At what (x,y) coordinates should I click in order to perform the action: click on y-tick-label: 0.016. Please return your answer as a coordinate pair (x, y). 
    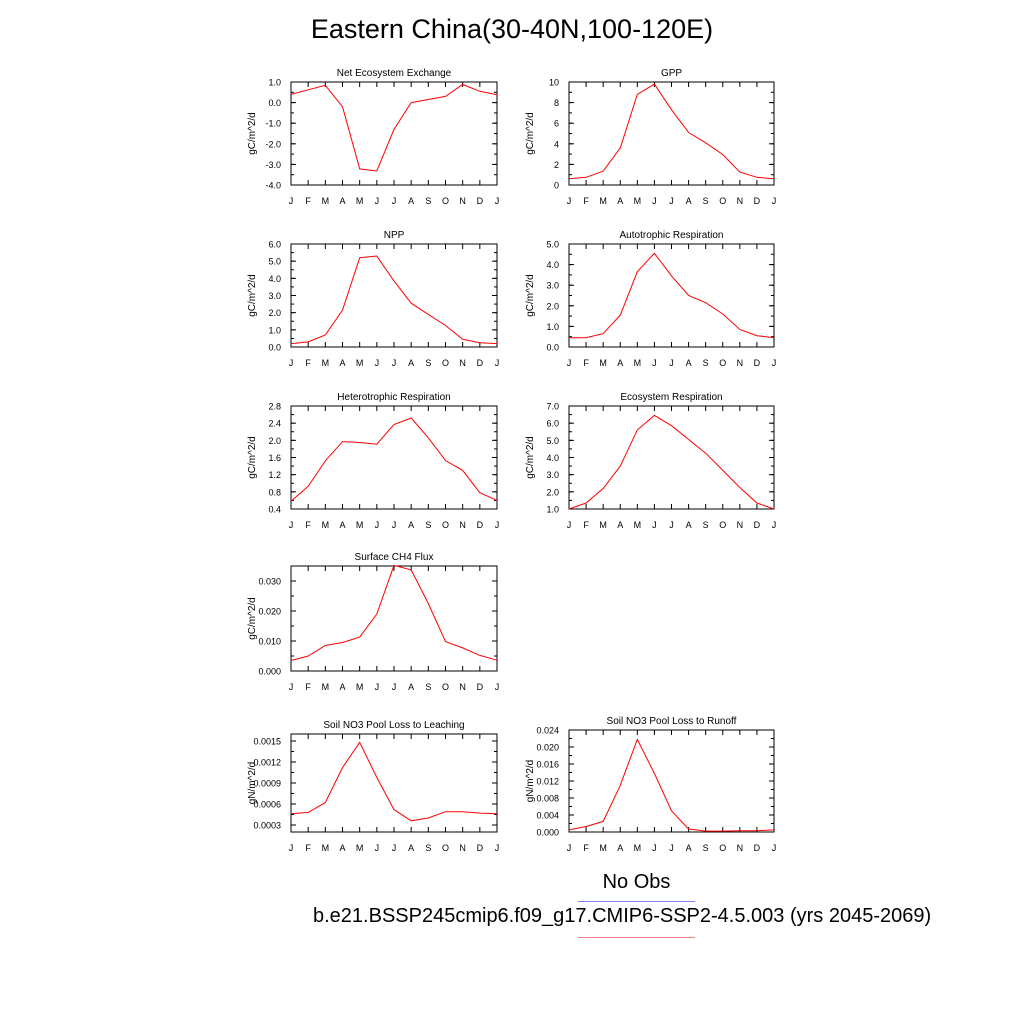
    Looking at the image, I should click on (547, 765).